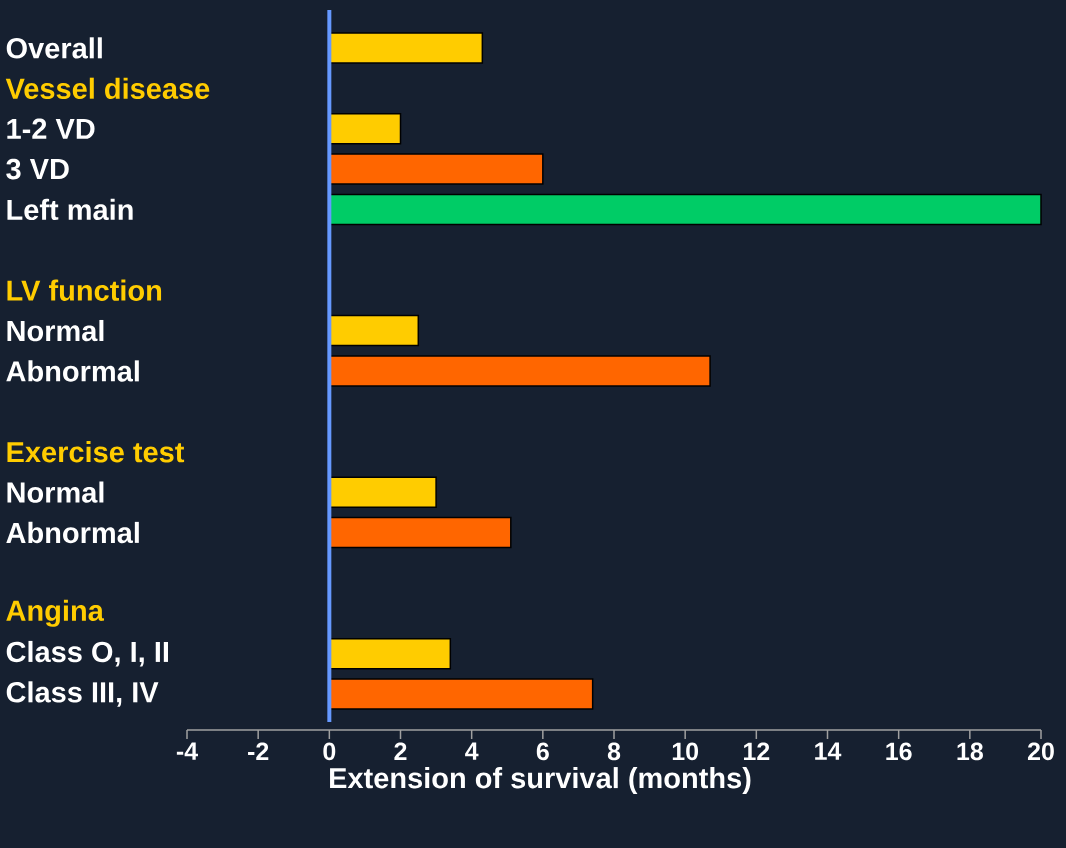  I want to click on y-tick-label: Left main, so click(70, 209).